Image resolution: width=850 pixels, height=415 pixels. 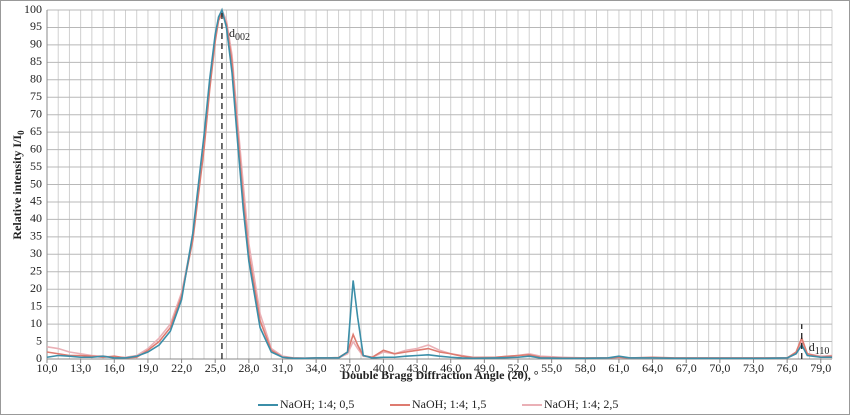 I want to click on y-tick-label: 70, so click(x=36, y=113).